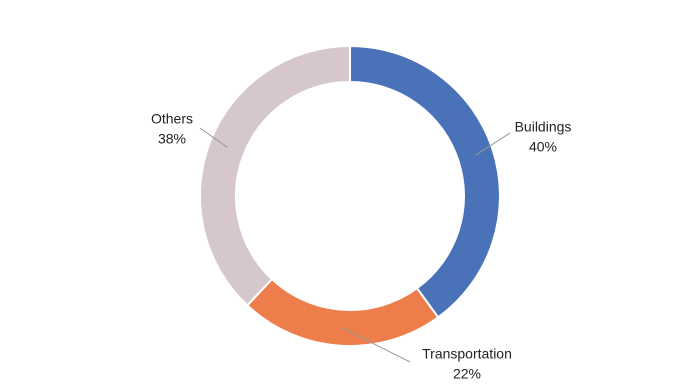  What do you see at coordinates (172, 119) in the screenshot?
I see `slice-label: Others` at bounding box center [172, 119].